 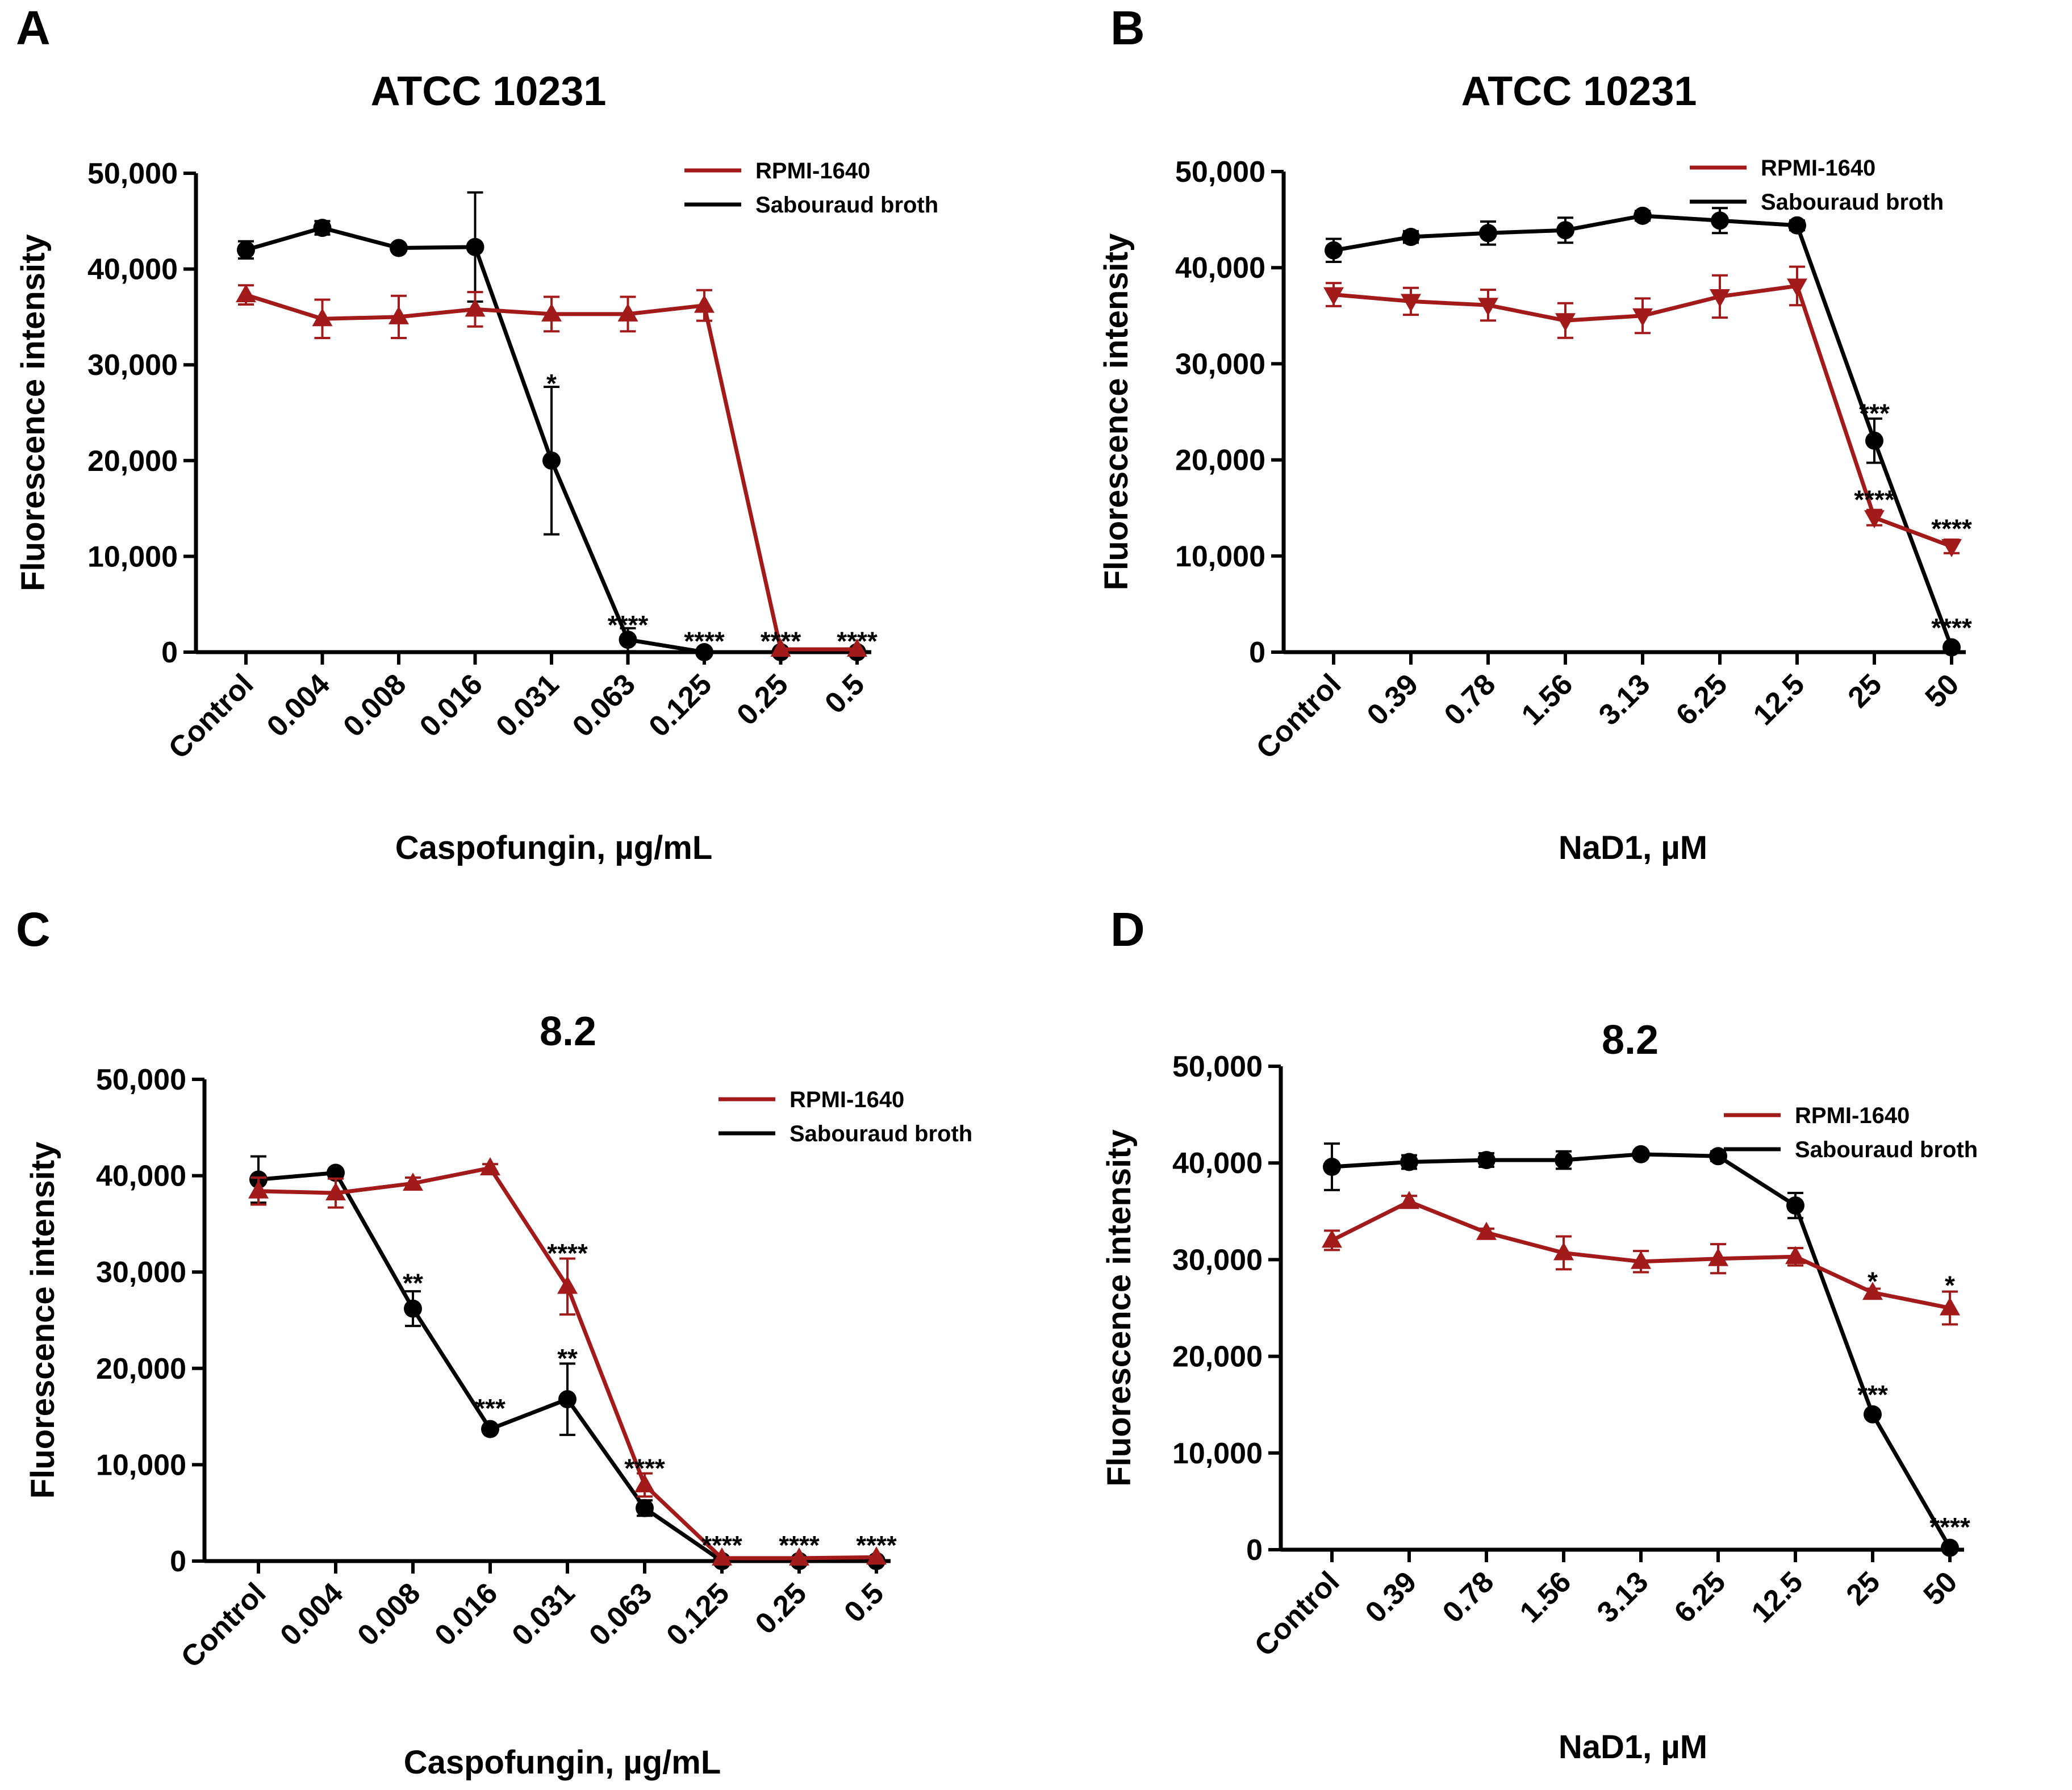 I want to click on x-tick-label: 25, so click(x=1863, y=1588).